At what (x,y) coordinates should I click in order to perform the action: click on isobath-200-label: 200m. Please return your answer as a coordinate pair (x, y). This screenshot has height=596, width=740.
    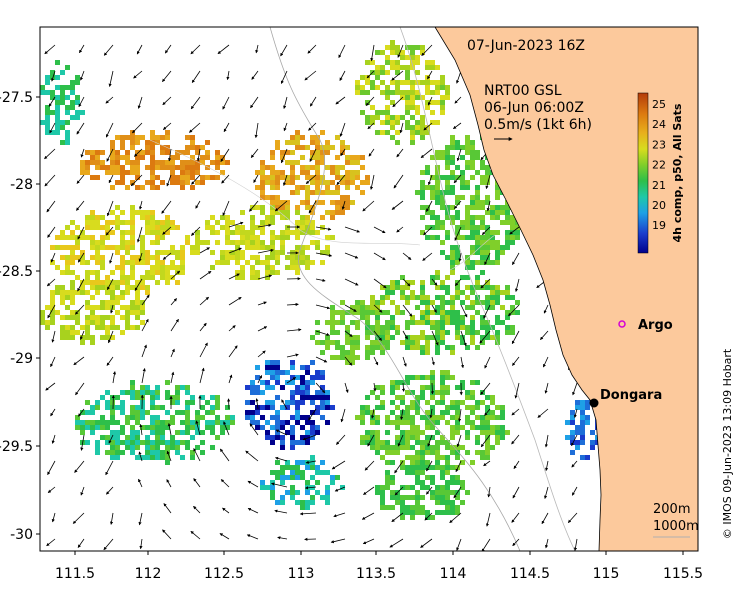
    Looking at the image, I should click on (671, 509).